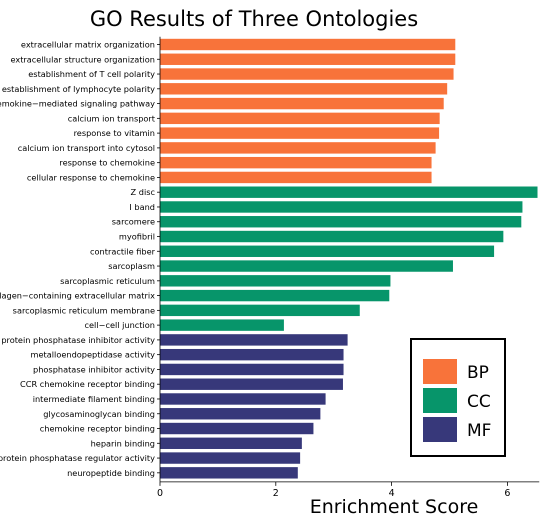  I want to click on legend-label: BP, so click(478, 373).